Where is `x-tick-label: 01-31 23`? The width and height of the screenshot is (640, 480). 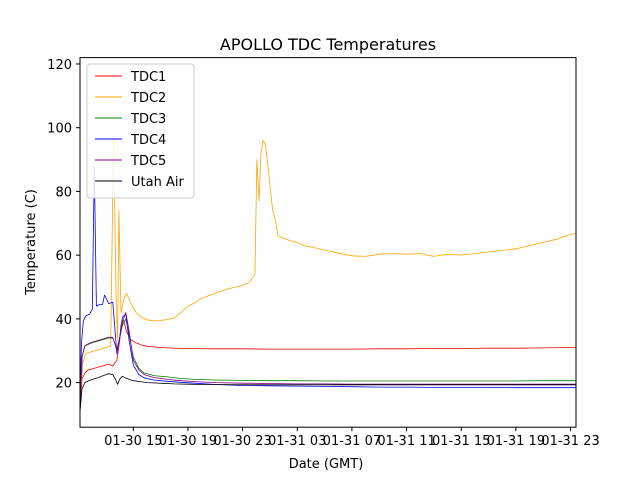
x-tick-label: 01-31 23 is located at coordinates (570, 441).